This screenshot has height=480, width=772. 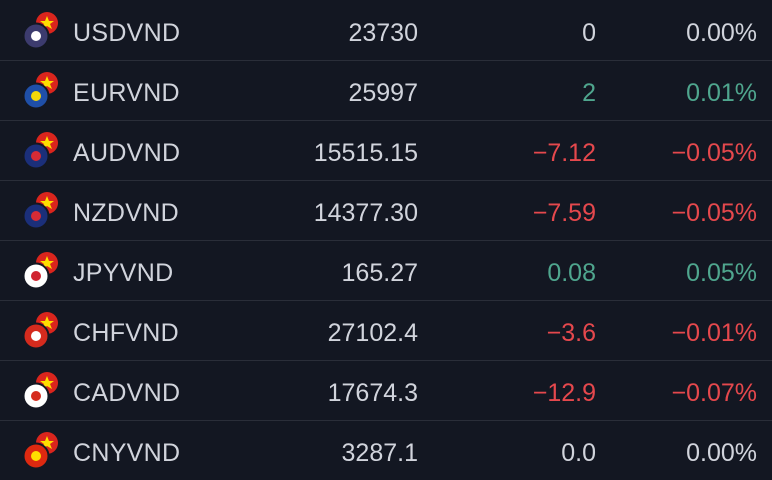 What do you see at coordinates (379, 453) in the screenshot?
I see `last-price: 3287.1` at bounding box center [379, 453].